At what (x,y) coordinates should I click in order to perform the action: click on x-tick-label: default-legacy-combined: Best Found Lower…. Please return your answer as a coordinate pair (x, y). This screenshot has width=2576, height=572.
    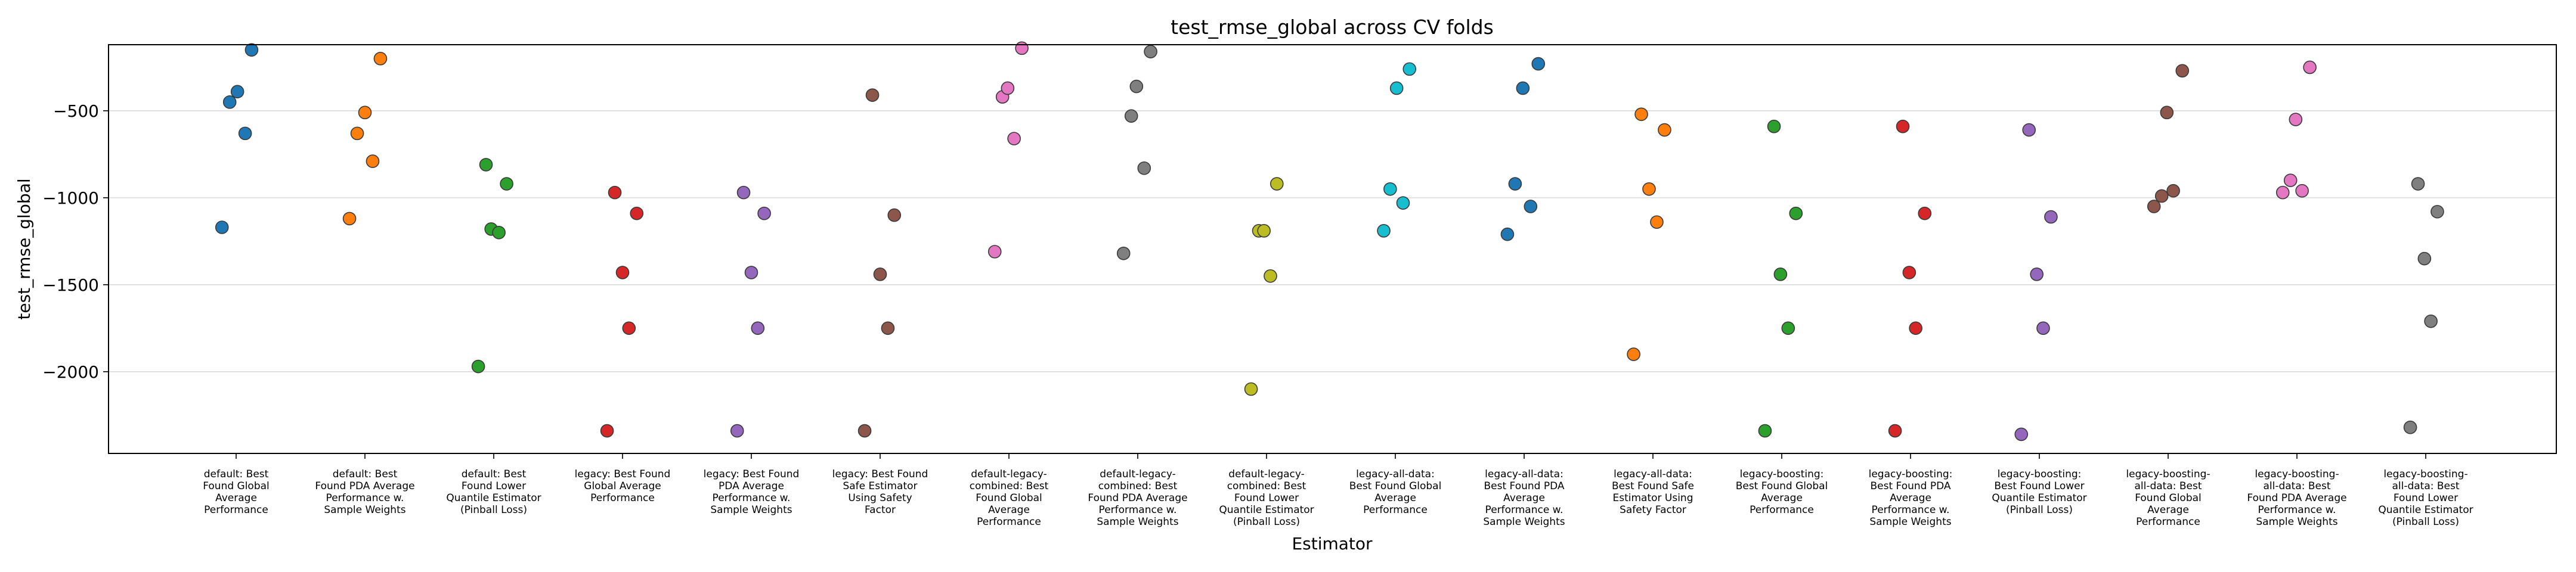
    Looking at the image, I should click on (1267, 498).